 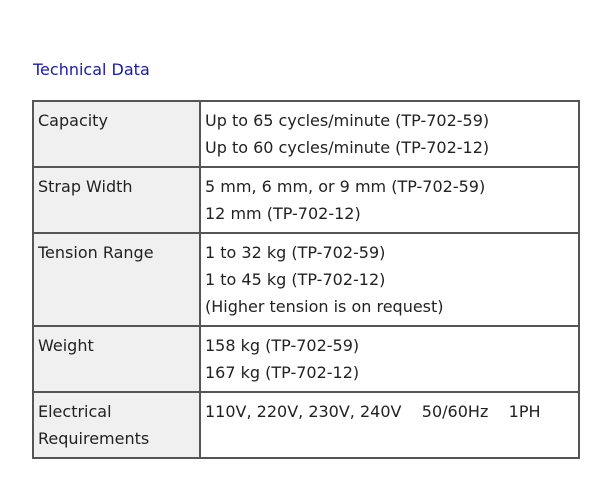 What do you see at coordinates (282, 372) in the screenshot?
I see `value-line: 167 kg (TP-702-12)` at bounding box center [282, 372].